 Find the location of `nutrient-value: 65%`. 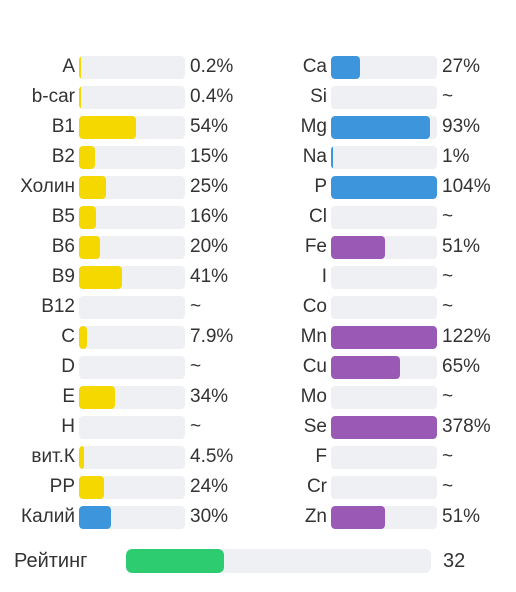

nutrient-value: 65% is located at coordinates (461, 366).